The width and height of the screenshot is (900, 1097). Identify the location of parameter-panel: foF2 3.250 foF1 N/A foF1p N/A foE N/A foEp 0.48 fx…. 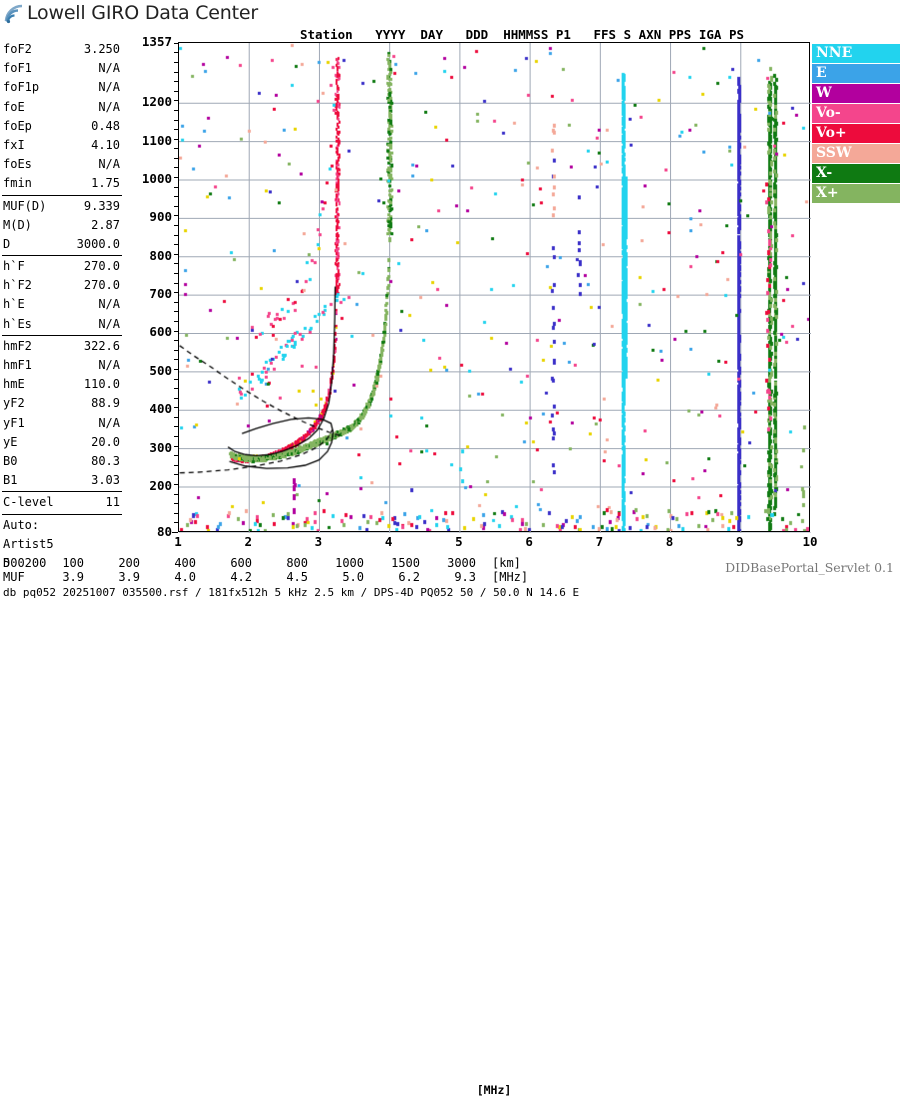
(62, 306).